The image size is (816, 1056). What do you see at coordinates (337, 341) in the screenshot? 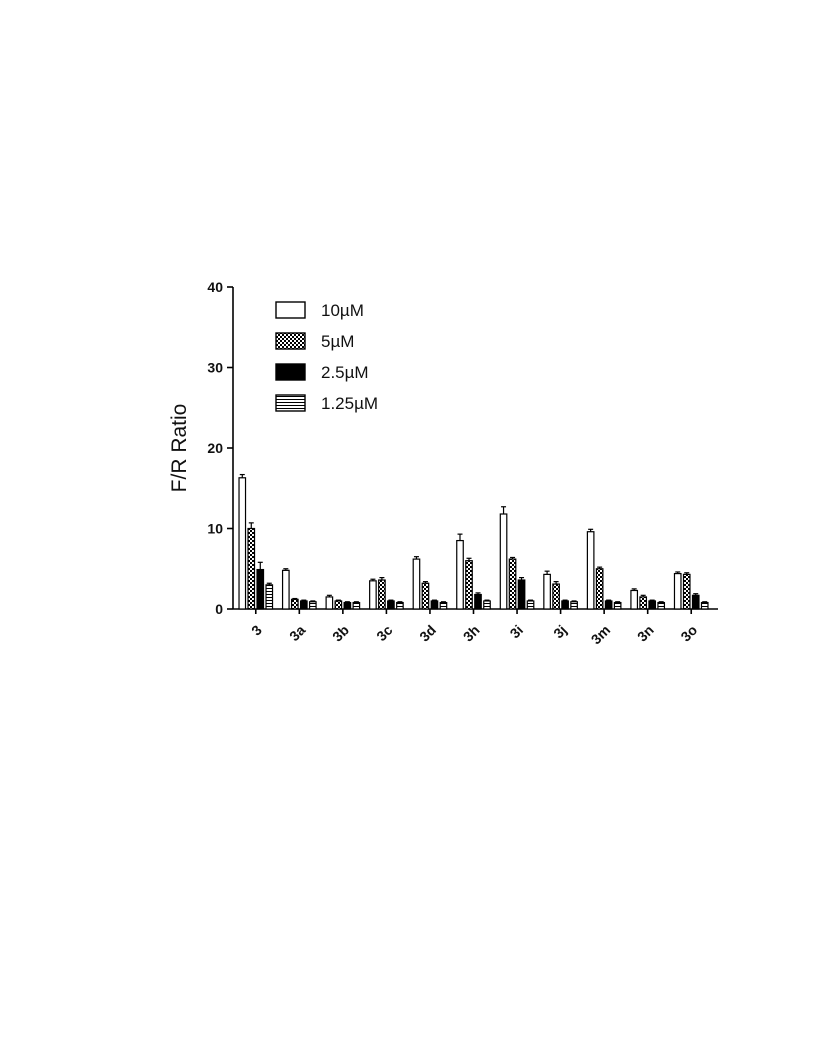
I see `legend-label: 5µM` at bounding box center [337, 341].